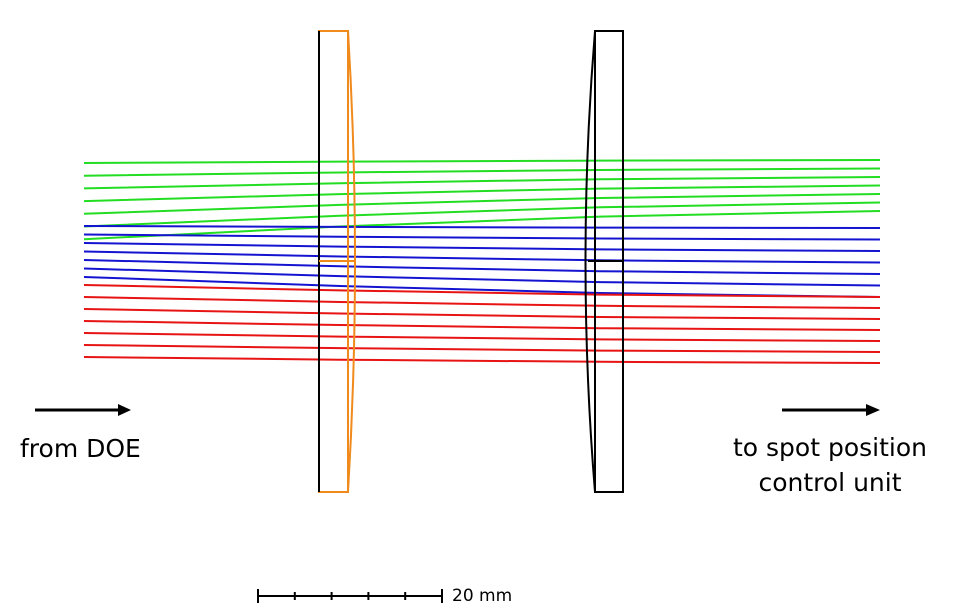  What do you see at coordinates (351, 261) in the screenshot?
I see `lens-1-curved-surface` at bounding box center [351, 261].